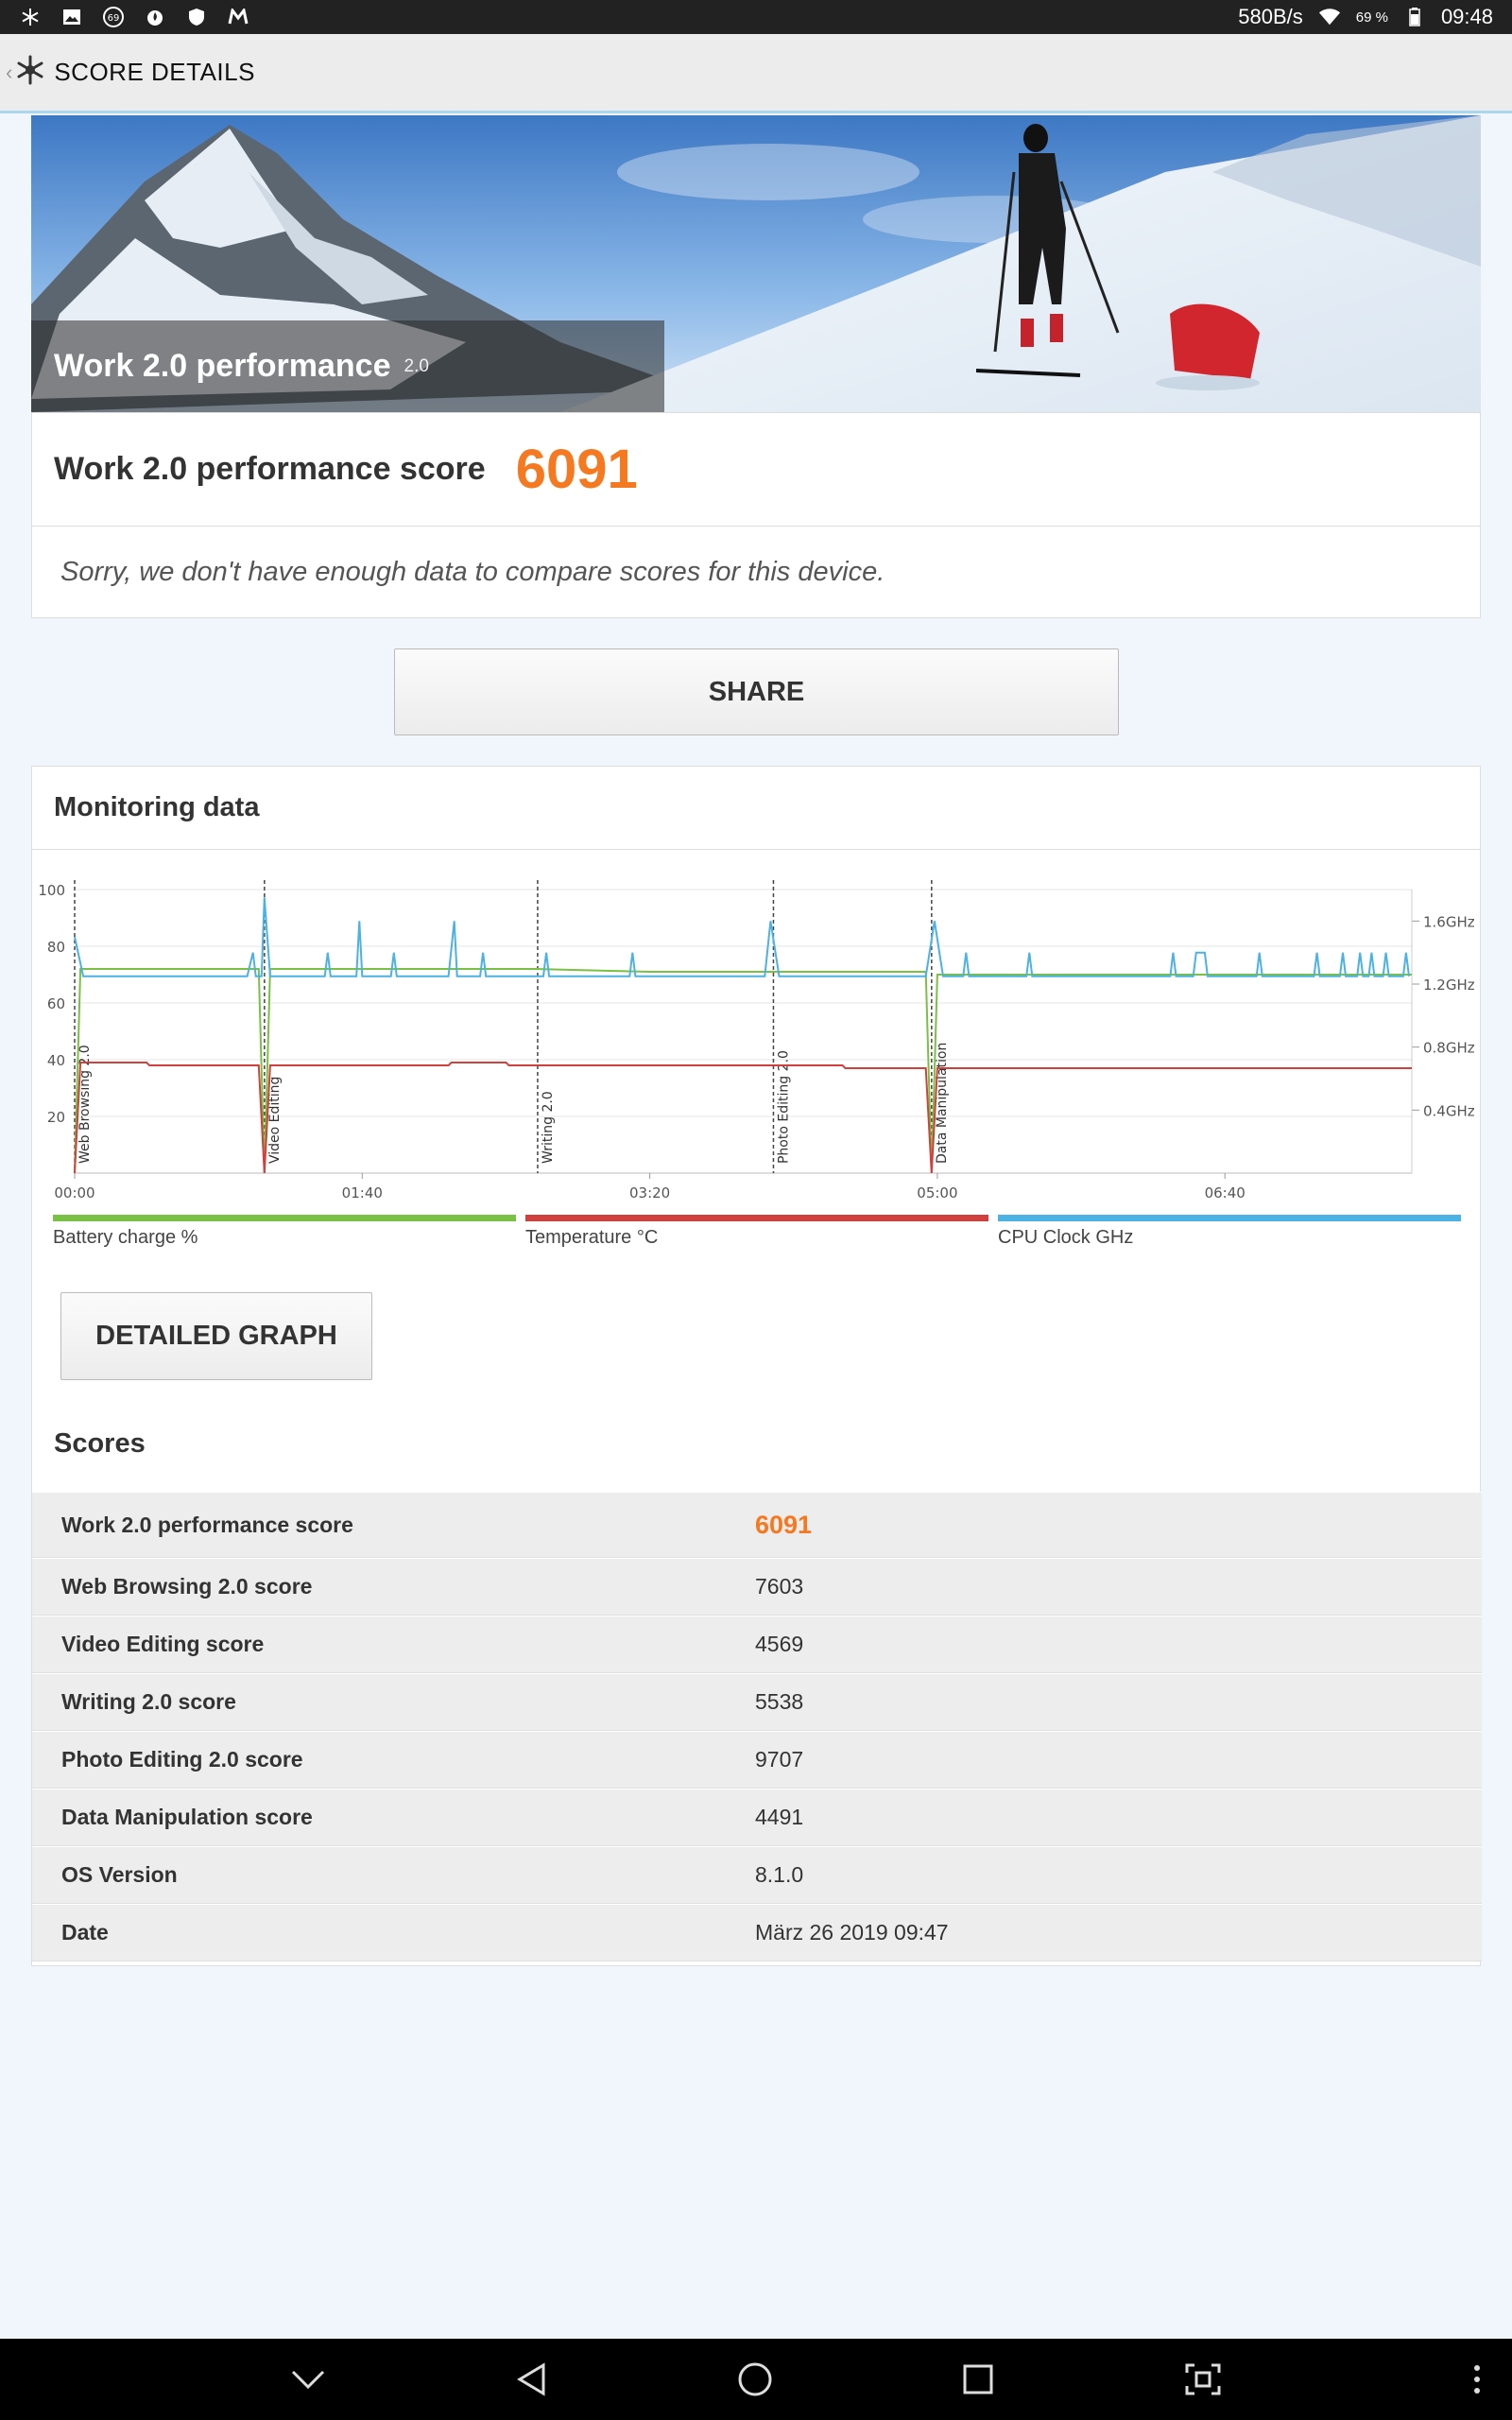 This screenshot has height=2420, width=1512. I want to click on y-tick-label: 20, so click(56, 1117).